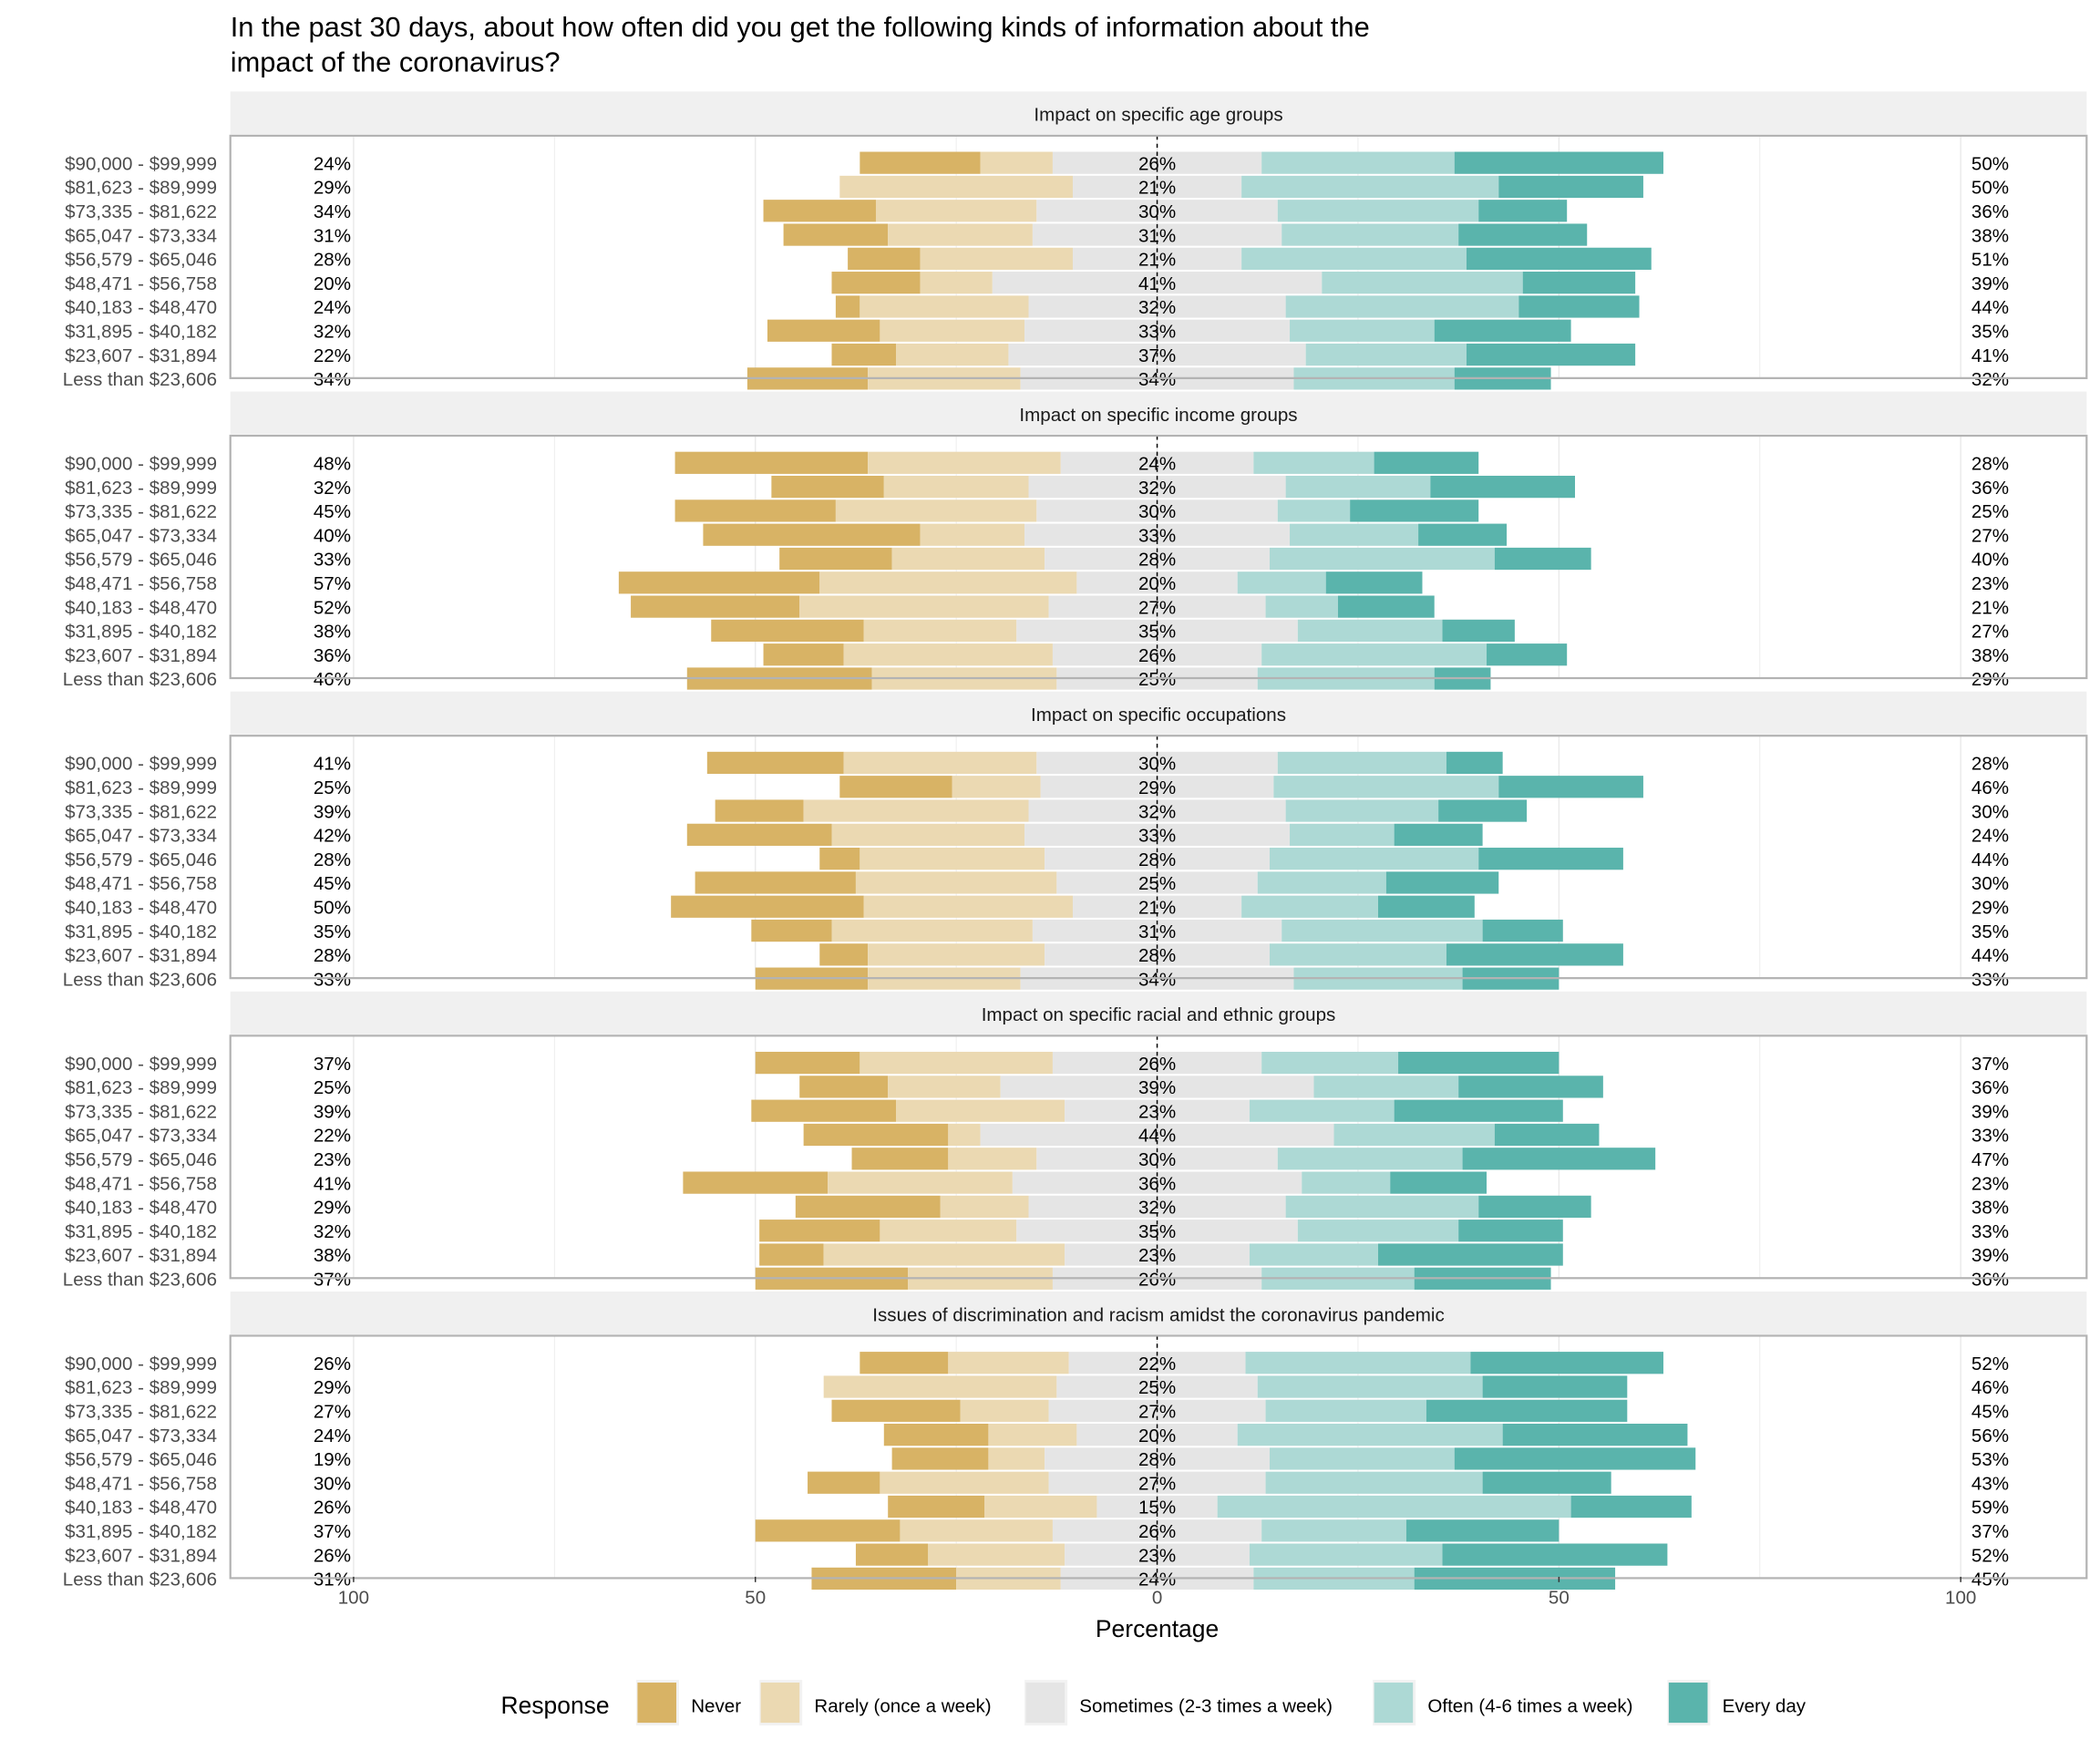 This screenshot has width=2100, height=1750. Describe the element at coordinates (1037, 787) in the screenshot. I see `bar-row: $81,623 - $89,999 25% 29% 46%` at that location.